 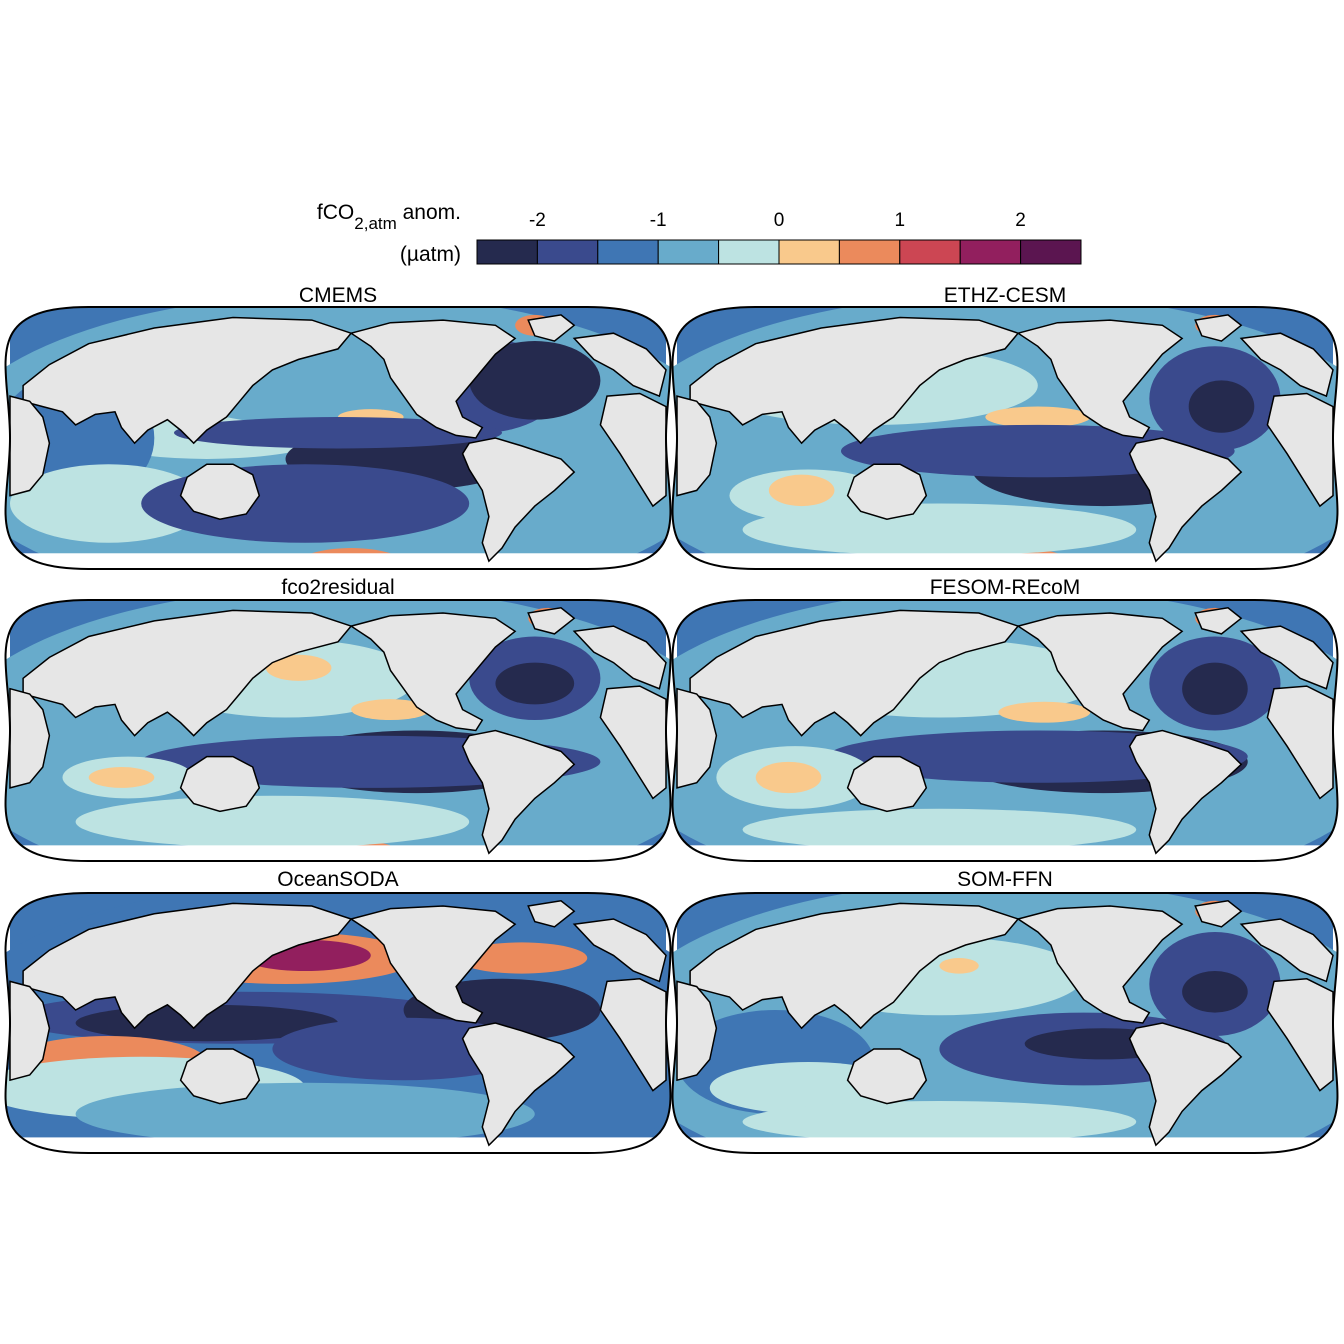 I want to click on panel-title: ETHZ-CESM, so click(x=1005, y=295).